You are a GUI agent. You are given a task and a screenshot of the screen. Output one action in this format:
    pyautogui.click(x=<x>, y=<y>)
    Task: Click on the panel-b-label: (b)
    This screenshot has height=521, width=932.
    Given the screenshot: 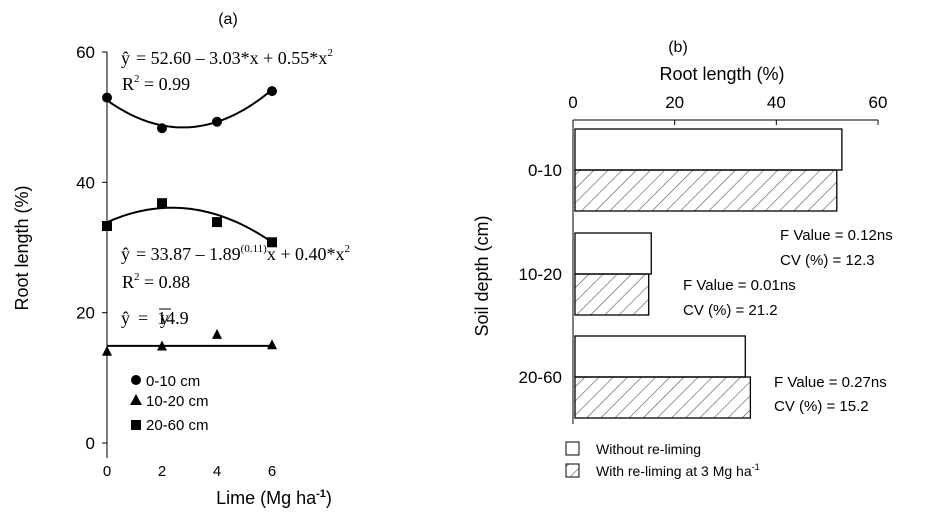 What is the action you would take?
    pyautogui.click(x=678, y=47)
    